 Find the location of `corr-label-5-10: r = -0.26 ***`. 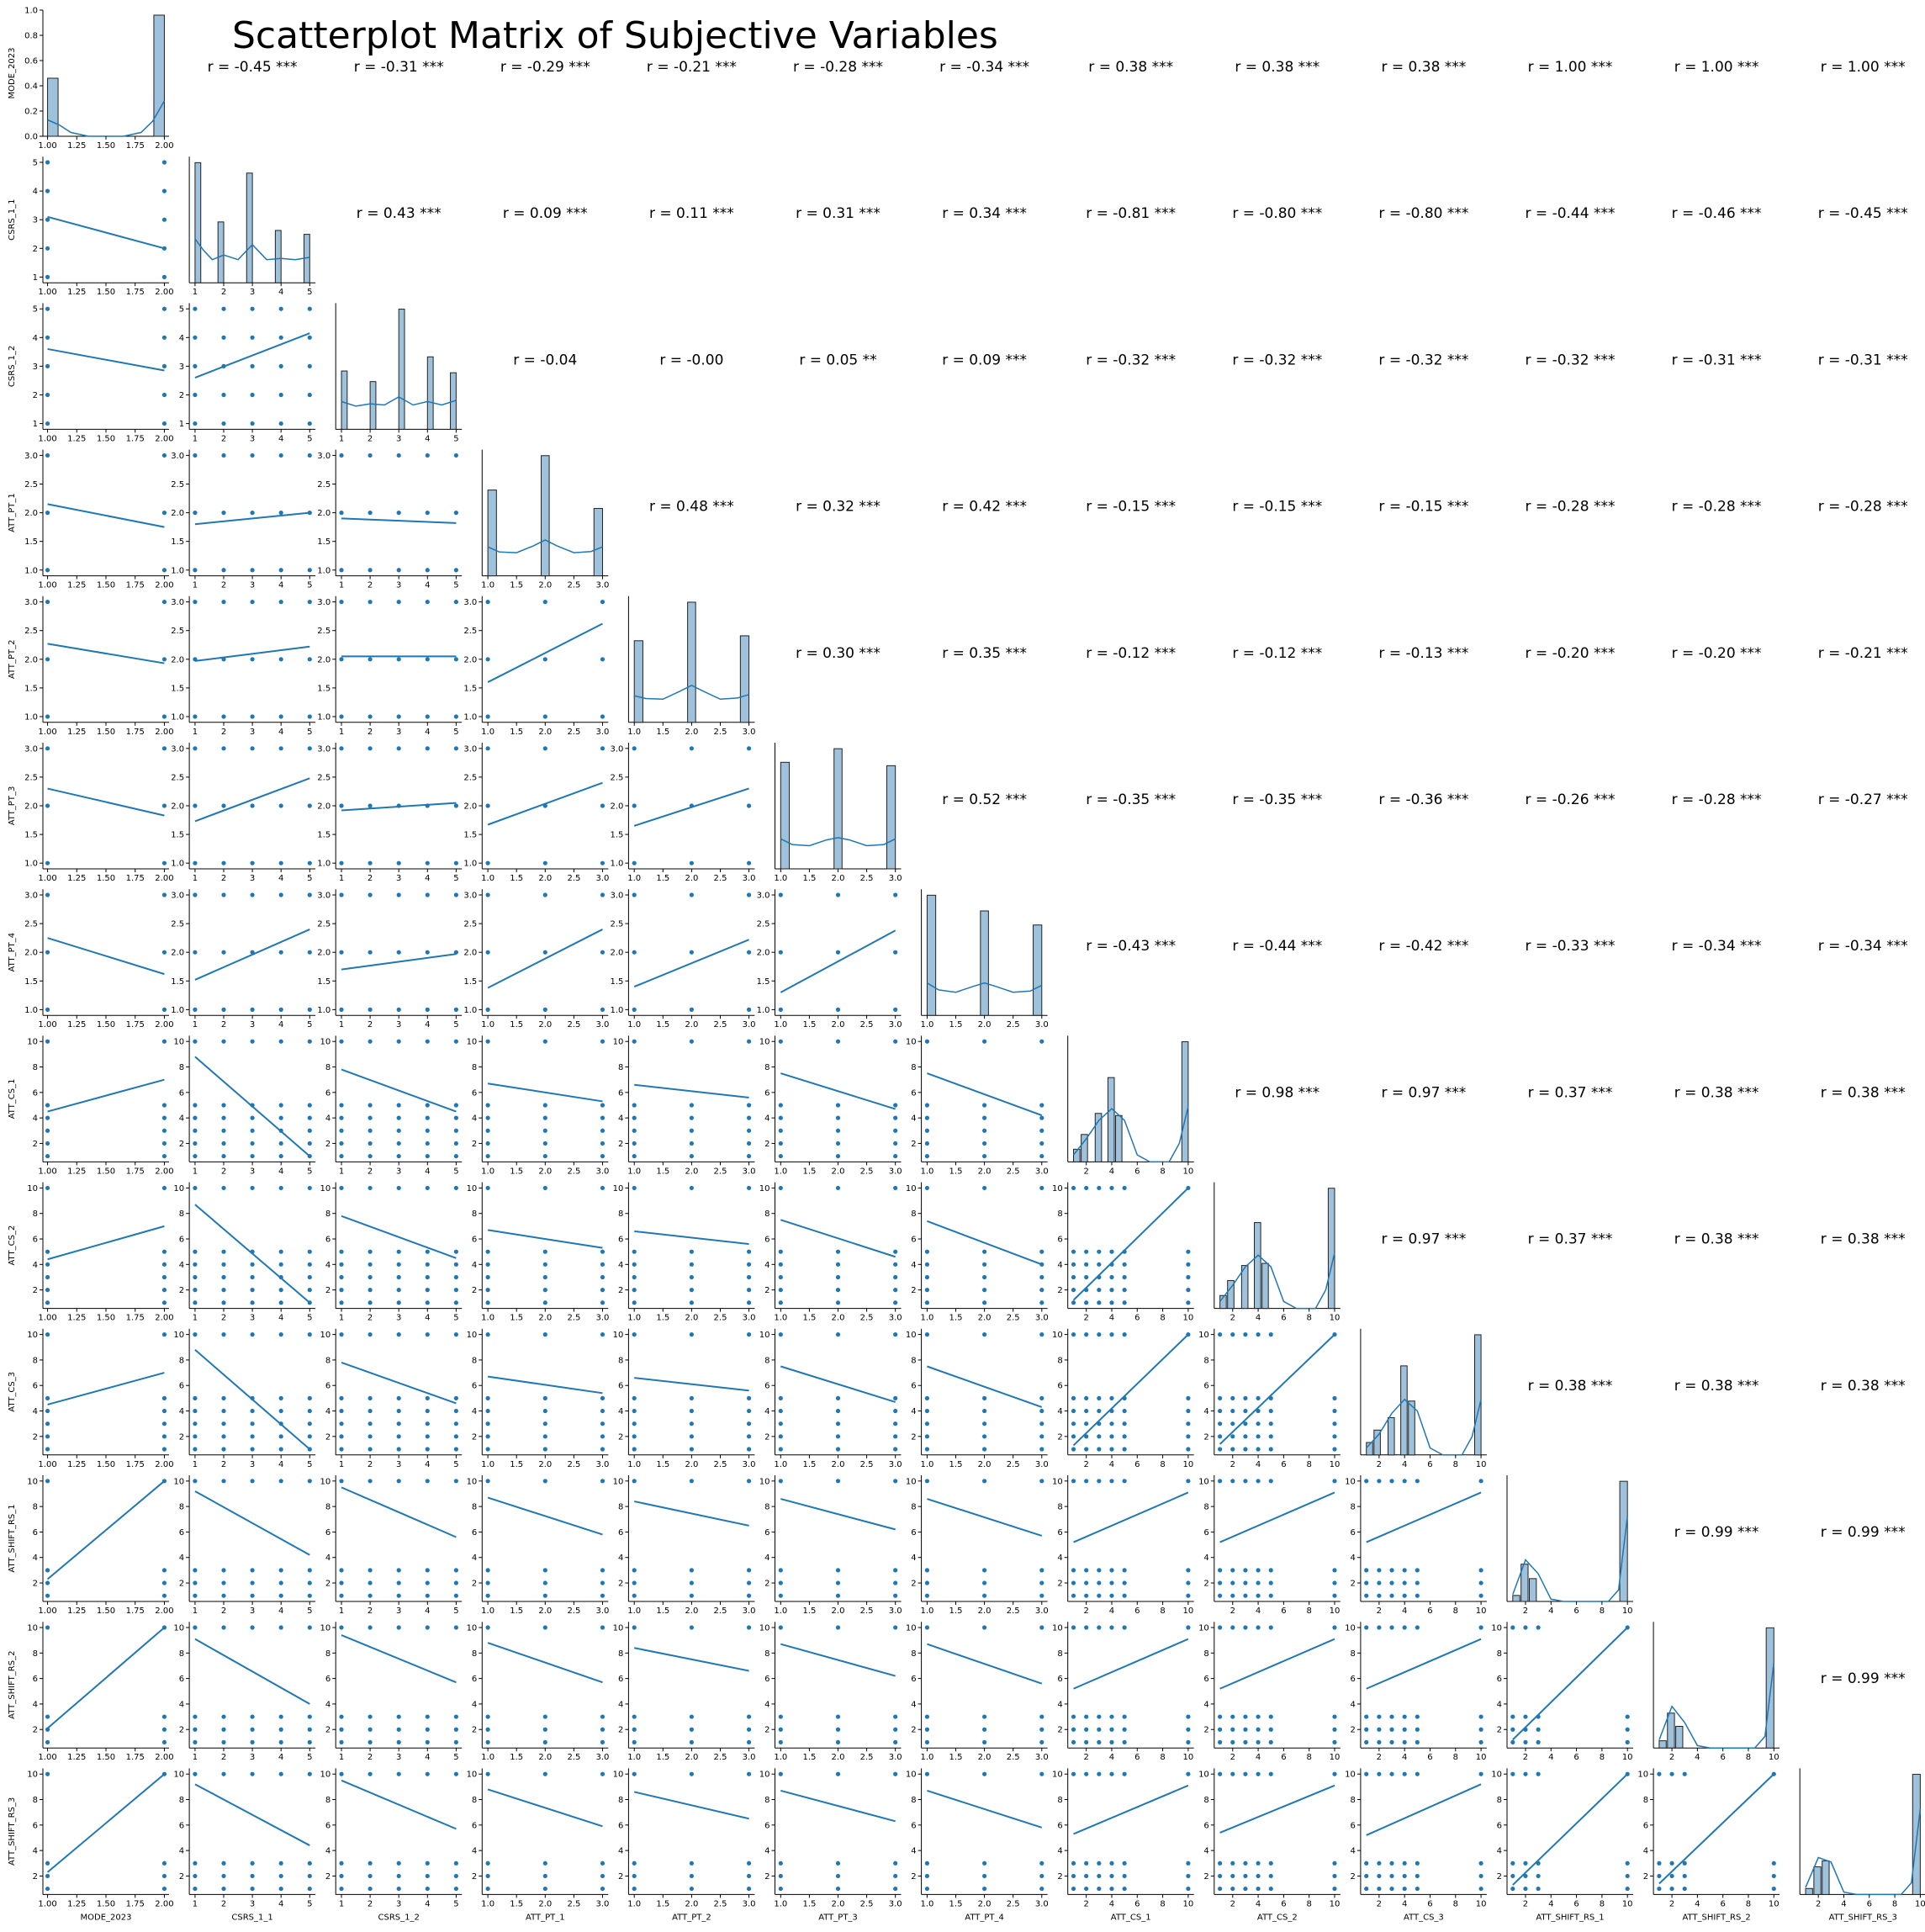

corr-label-5-10: r = -0.26 *** is located at coordinates (1571, 799).